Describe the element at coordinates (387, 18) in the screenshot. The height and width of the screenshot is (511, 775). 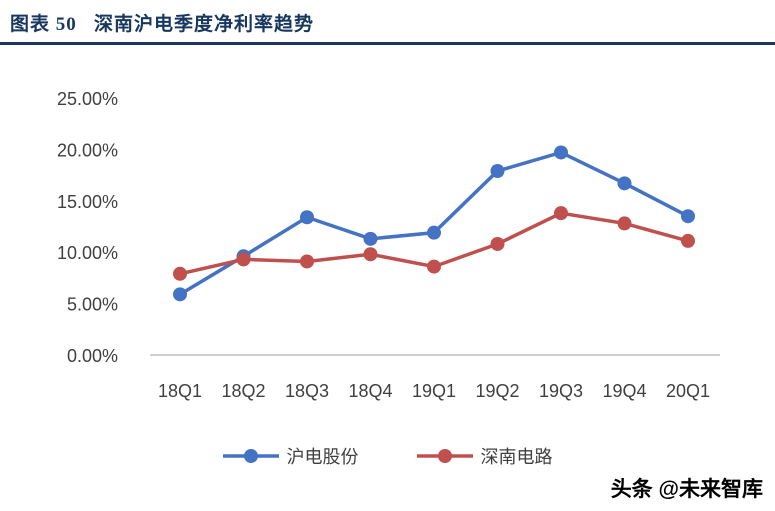
I see `chart-header: 图表 50 深南沪电季度净利率趋势` at that location.